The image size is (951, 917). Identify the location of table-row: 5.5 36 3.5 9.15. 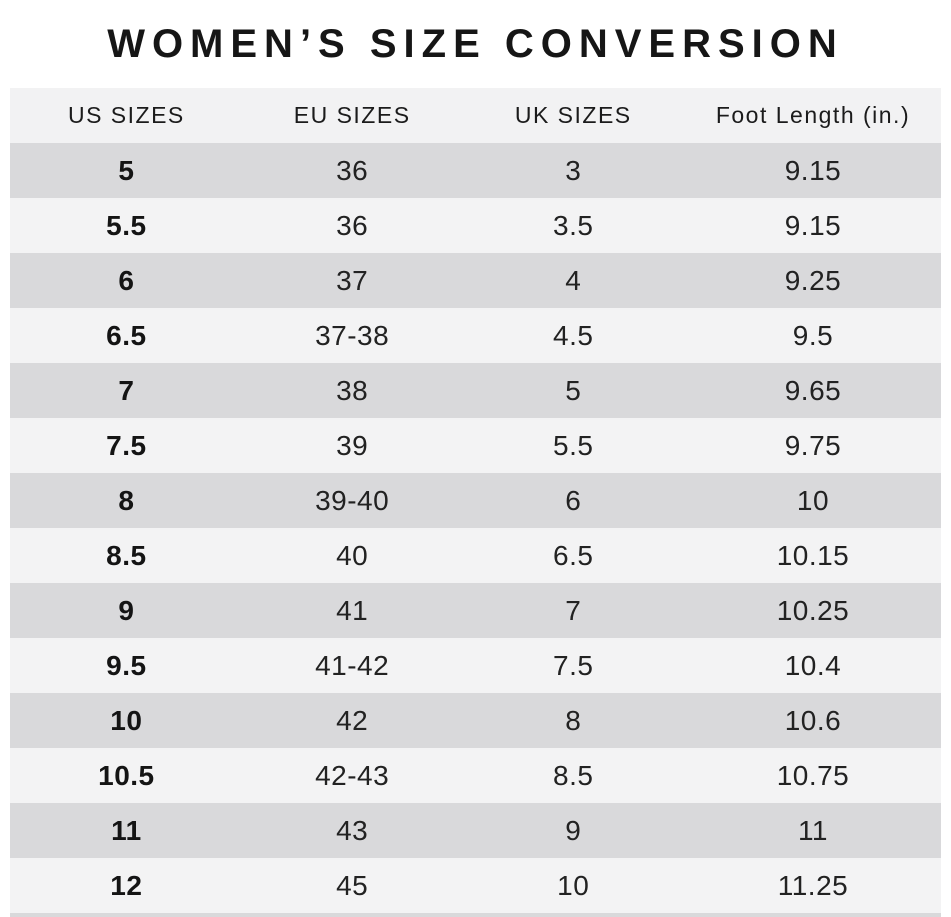
(475, 225).